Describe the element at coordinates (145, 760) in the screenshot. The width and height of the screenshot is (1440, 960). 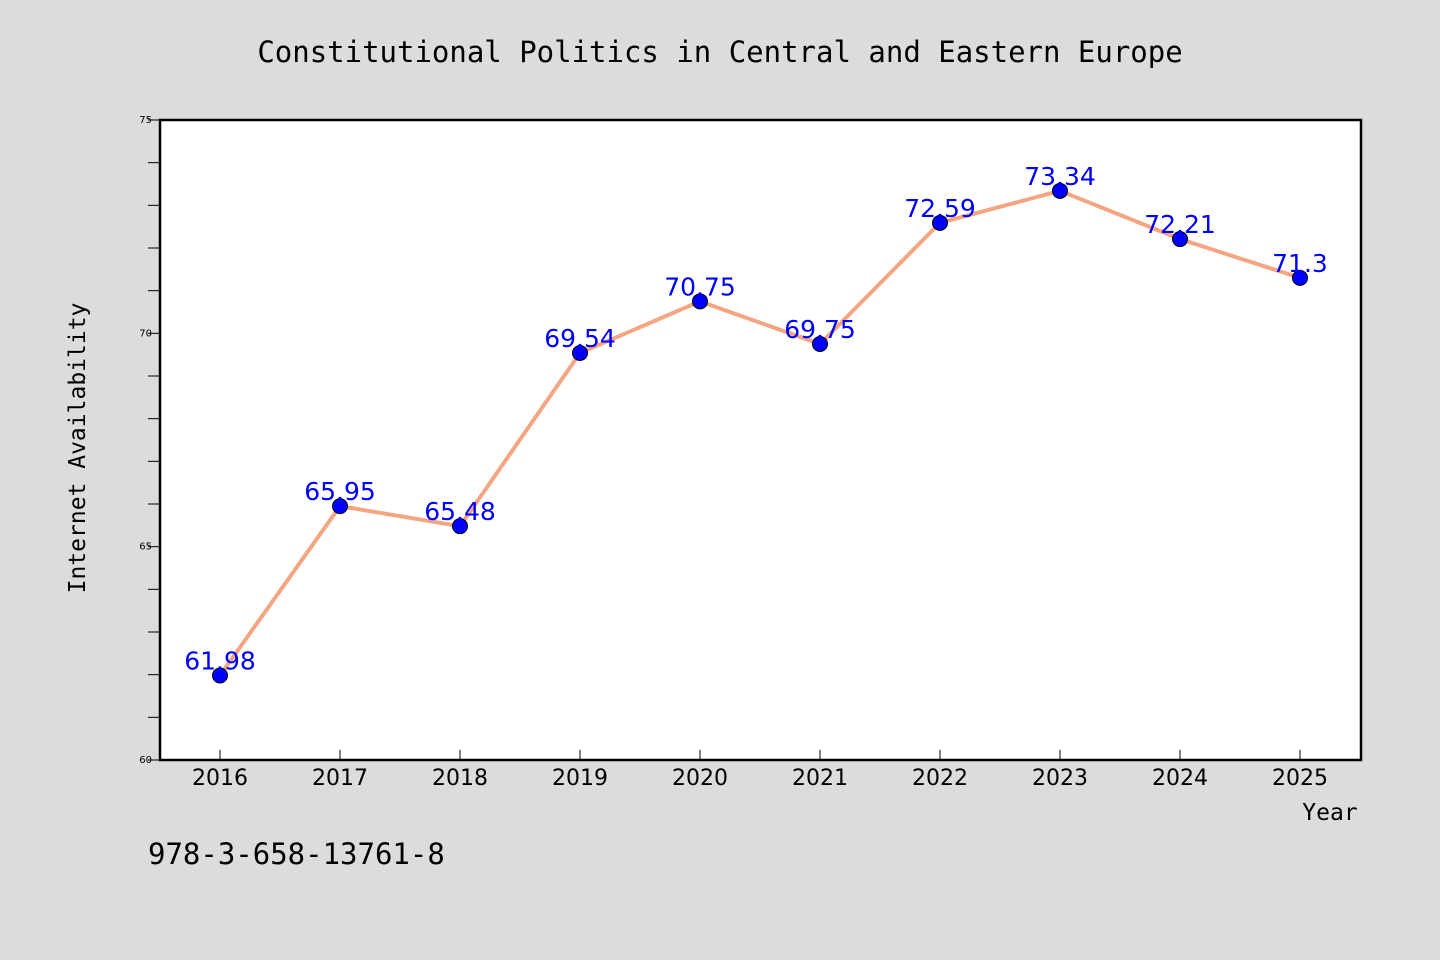
I see `y-tick-label: 60` at that location.